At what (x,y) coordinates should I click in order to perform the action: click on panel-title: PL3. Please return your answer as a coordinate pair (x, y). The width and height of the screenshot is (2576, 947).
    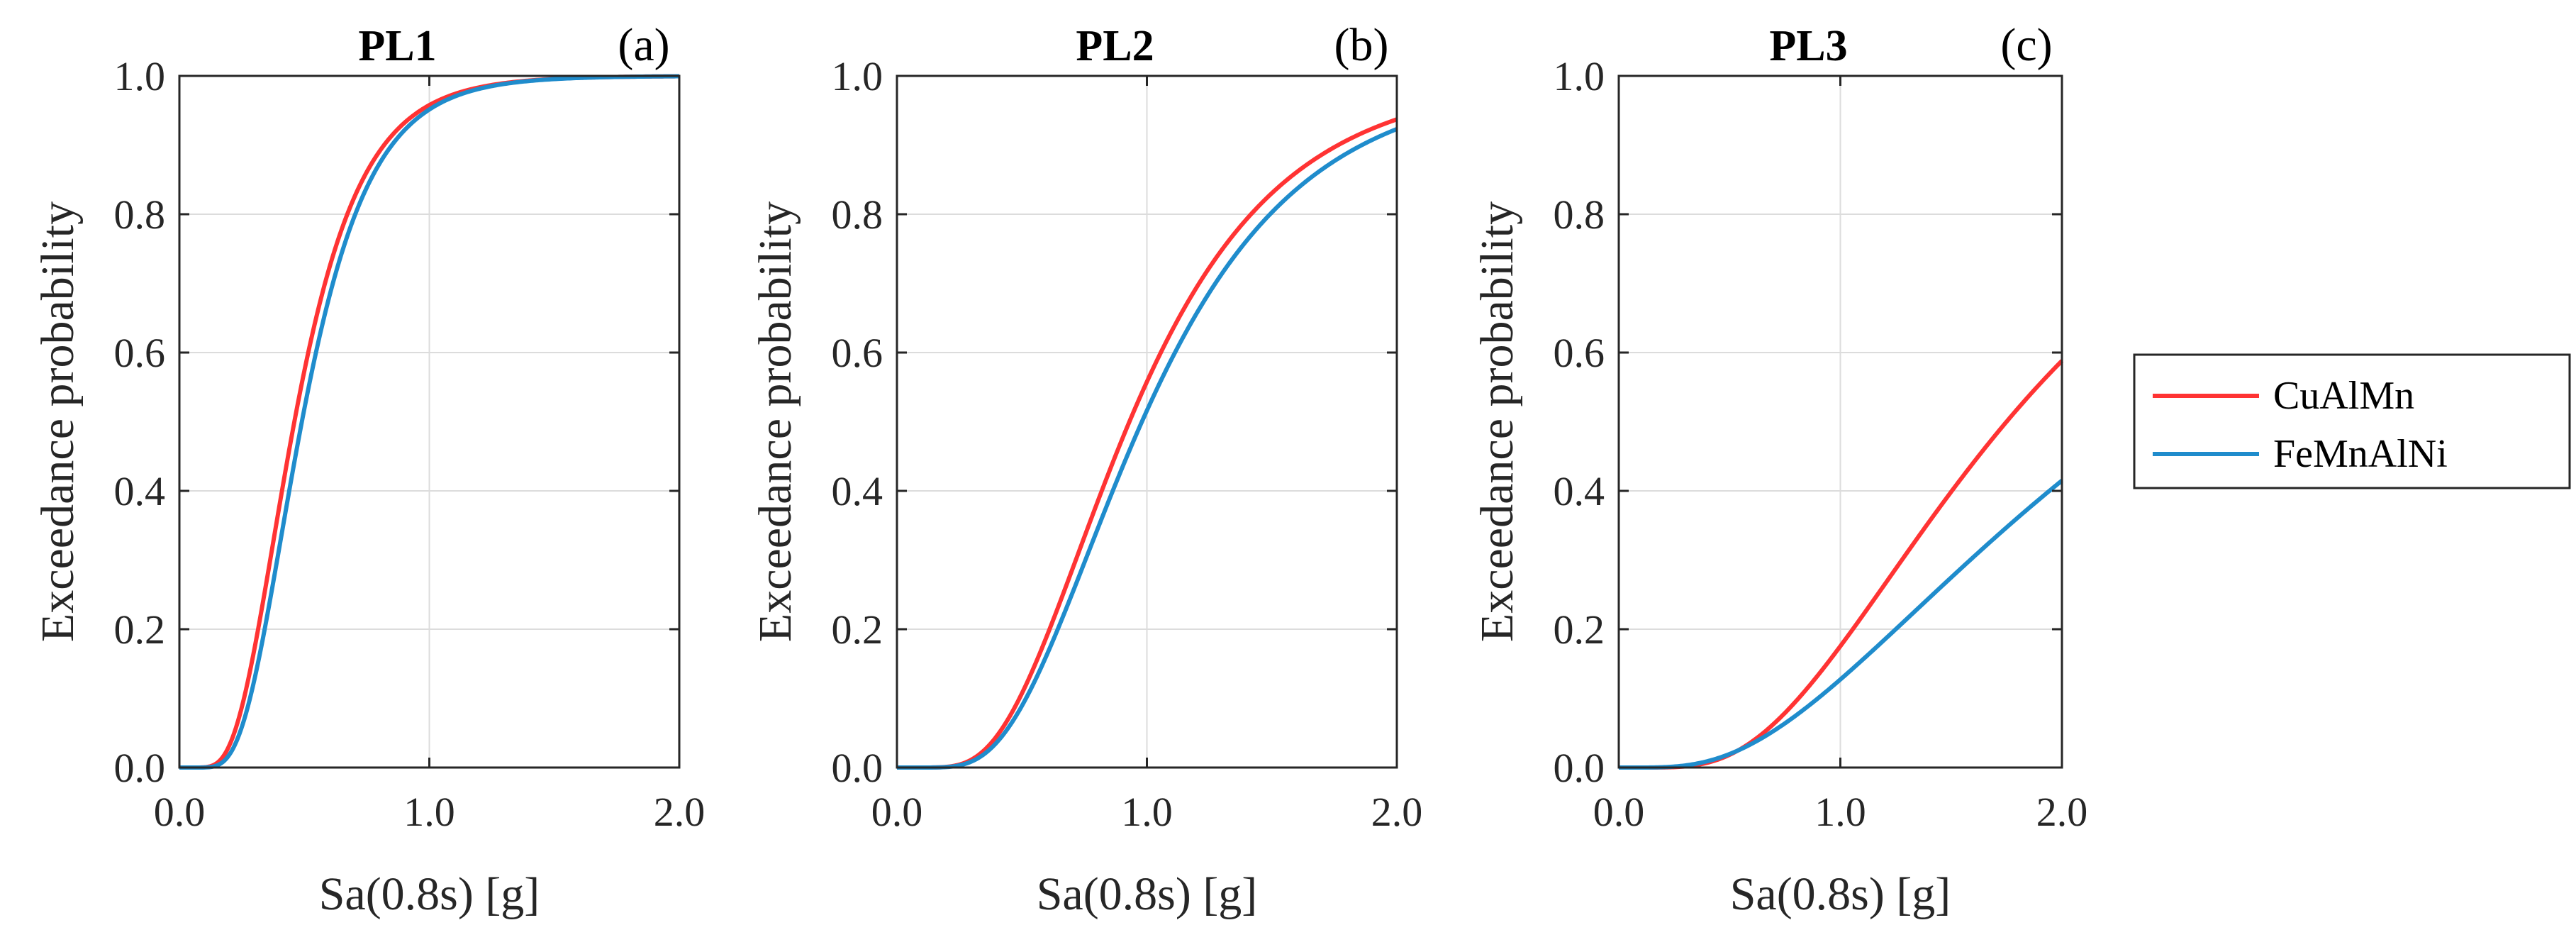
    Looking at the image, I should click on (1808, 46).